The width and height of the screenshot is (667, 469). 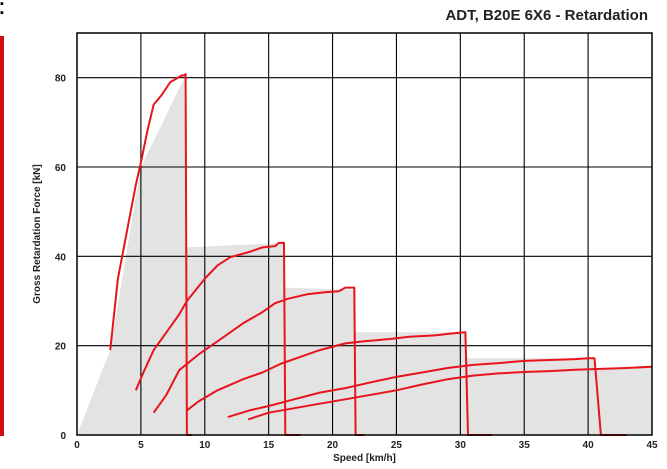 I want to click on y-axis-label: Gross Retardation Force [kN], so click(x=37, y=233).